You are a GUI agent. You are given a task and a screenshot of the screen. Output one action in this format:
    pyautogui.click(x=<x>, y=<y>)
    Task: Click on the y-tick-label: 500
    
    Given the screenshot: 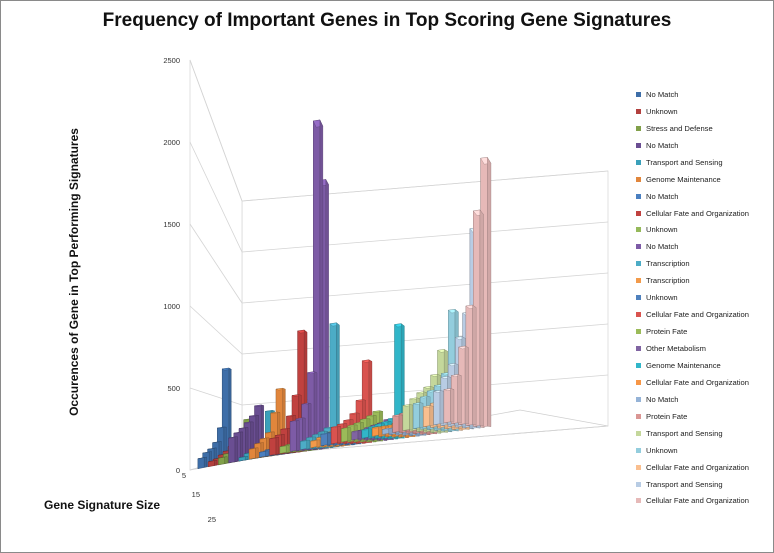 What is the action you would take?
    pyautogui.click(x=173, y=388)
    